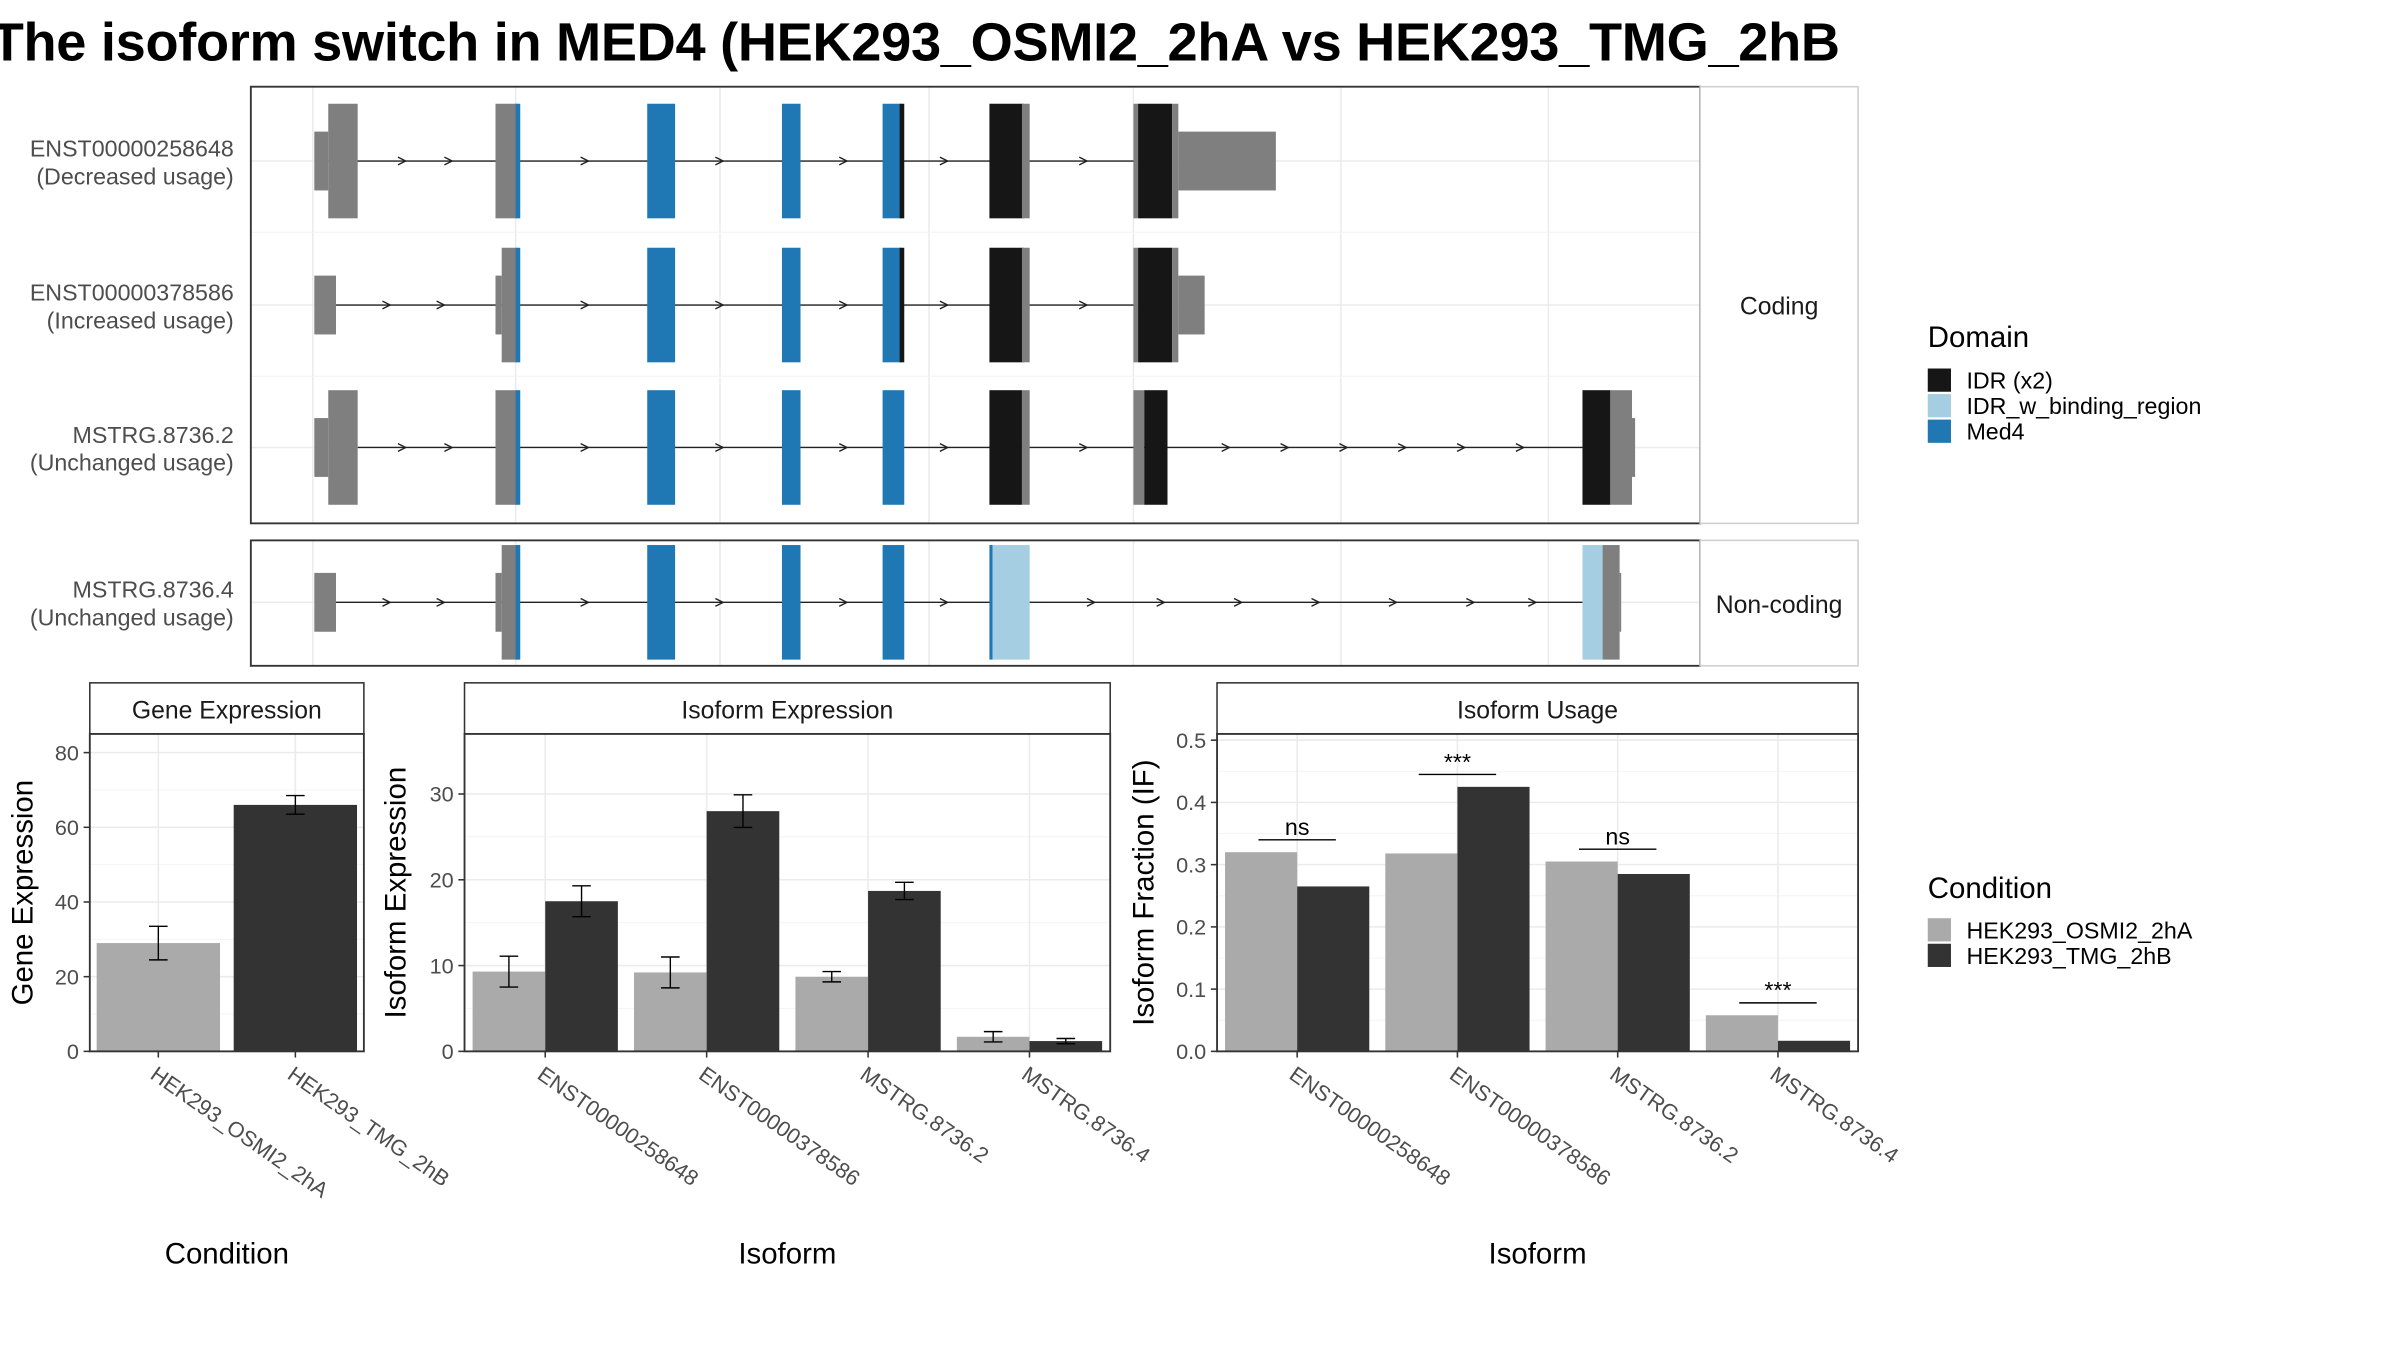  I want to click on y-tick-label: 0.4, so click(1191, 802).